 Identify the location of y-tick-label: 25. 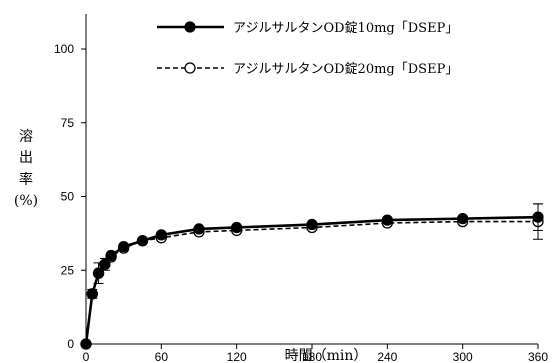
(68, 270).